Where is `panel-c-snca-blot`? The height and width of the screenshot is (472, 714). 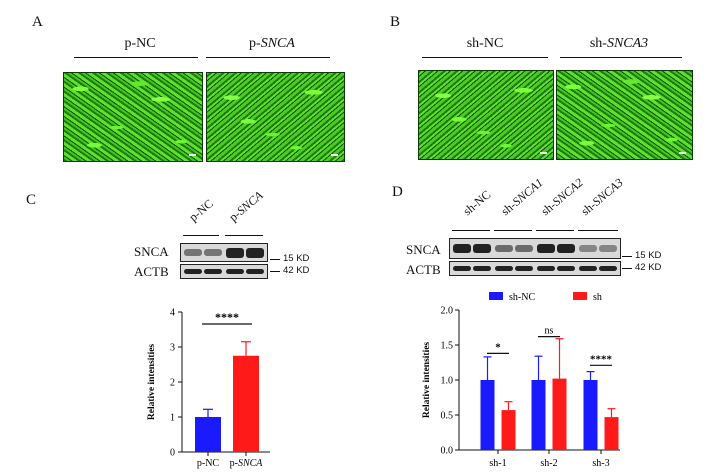
panel-c-snca-blot is located at coordinates (224, 252).